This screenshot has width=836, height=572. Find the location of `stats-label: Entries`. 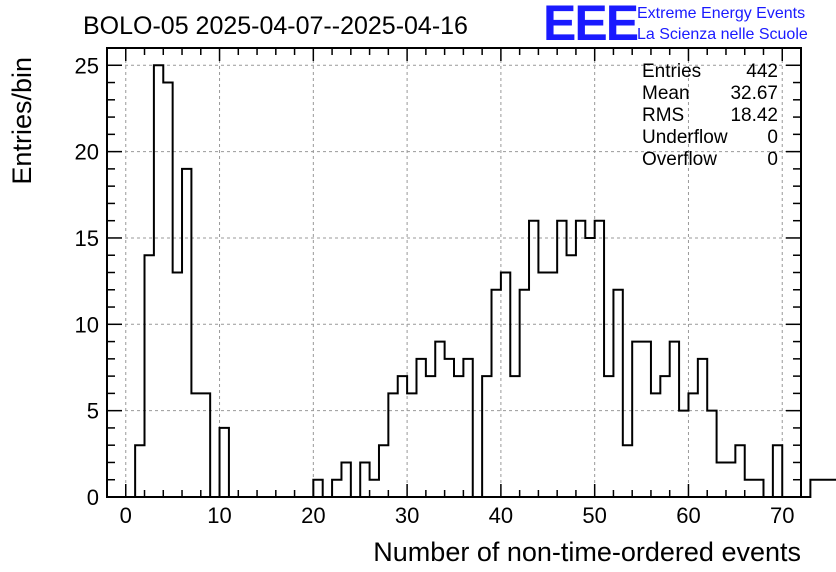

stats-label: Entries is located at coordinates (671, 71).